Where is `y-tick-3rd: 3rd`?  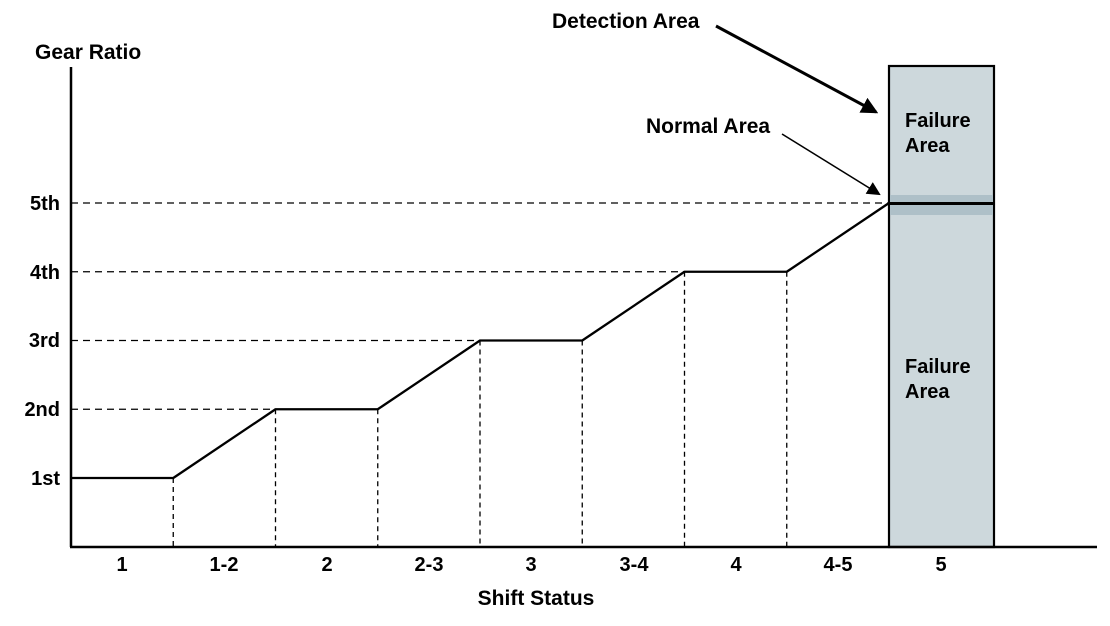 y-tick-3rd: 3rd is located at coordinates (44, 341).